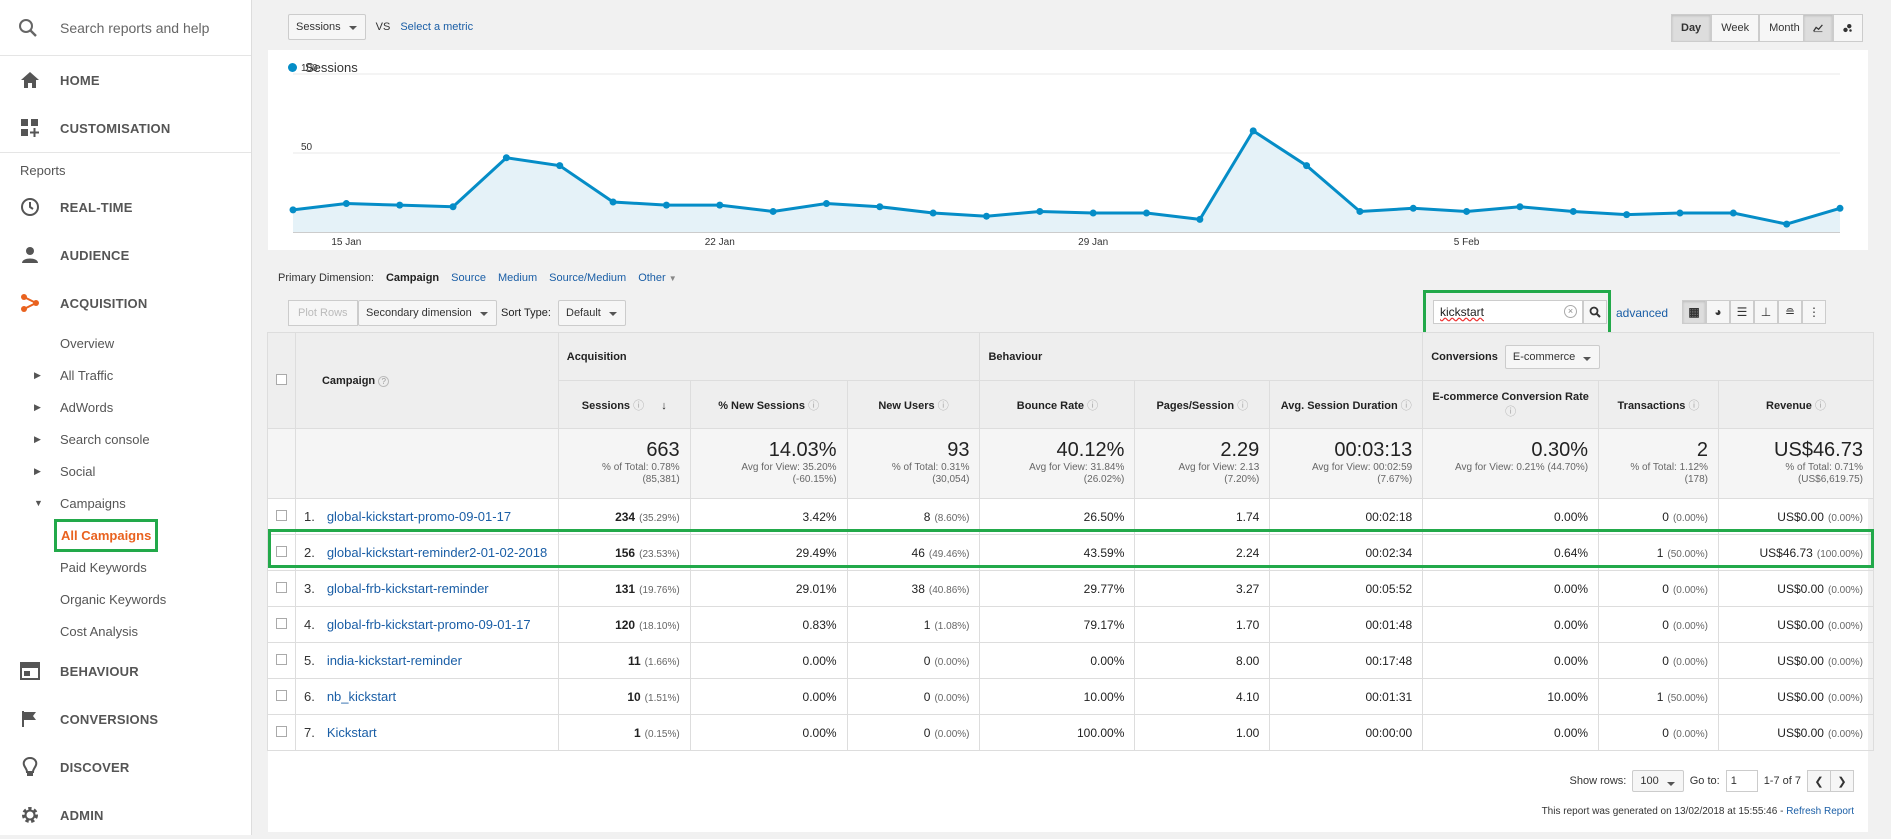  What do you see at coordinates (125, 719) in the screenshot?
I see `sidebar-item-conversions: CONVERSIONS` at bounding box center [125, 719].